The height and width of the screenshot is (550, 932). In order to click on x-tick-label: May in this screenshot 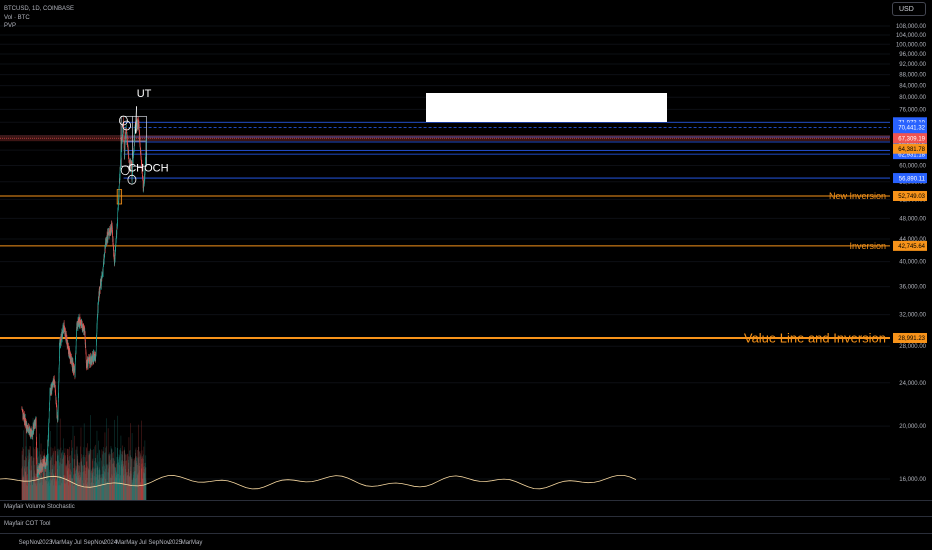, I will do `click(66, 543)`.